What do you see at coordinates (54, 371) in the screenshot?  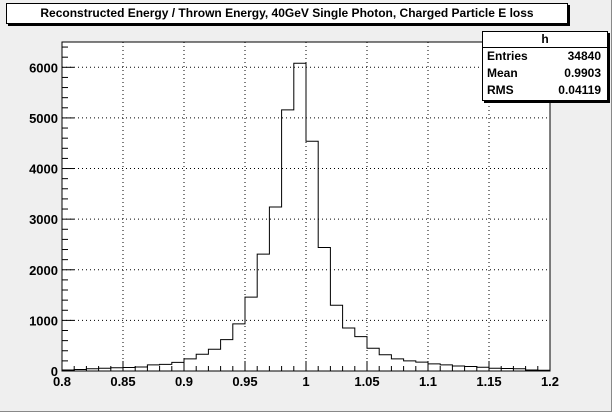 I see `y-tick-label: 0` at bounding box center [54, 371].